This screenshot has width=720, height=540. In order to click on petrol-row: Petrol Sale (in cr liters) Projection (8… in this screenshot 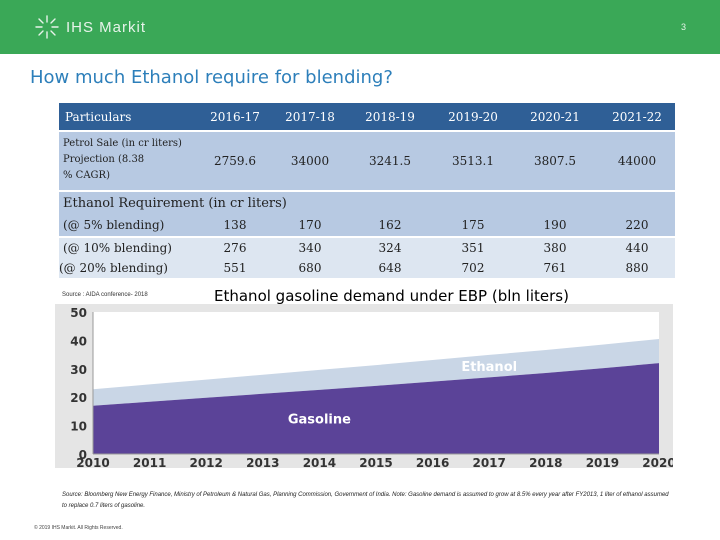, I will do `click(367, 161)`.